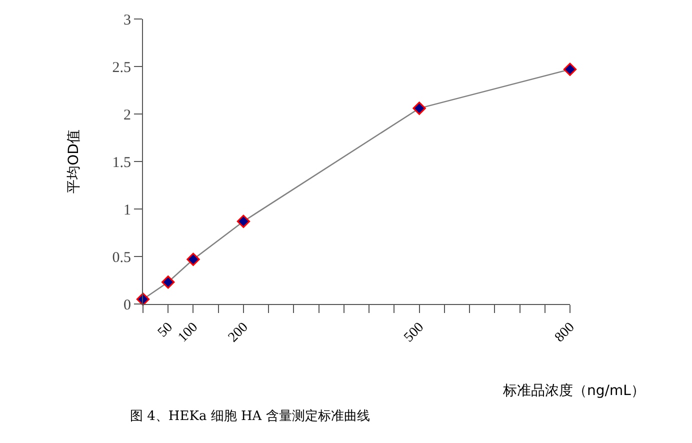  What do you see at coordinates (121, 258) in the screenshot?
I see `y-tick-label: 0.5` at bounding box center [121, 258].